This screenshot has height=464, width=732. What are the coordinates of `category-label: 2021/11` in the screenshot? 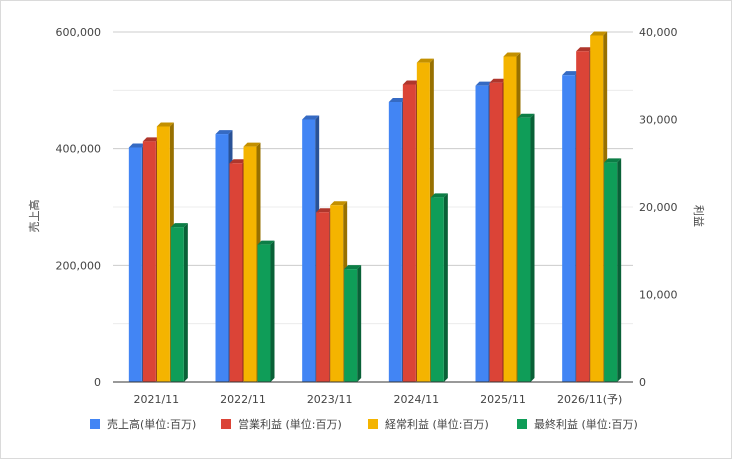 It's located at (156, 399).